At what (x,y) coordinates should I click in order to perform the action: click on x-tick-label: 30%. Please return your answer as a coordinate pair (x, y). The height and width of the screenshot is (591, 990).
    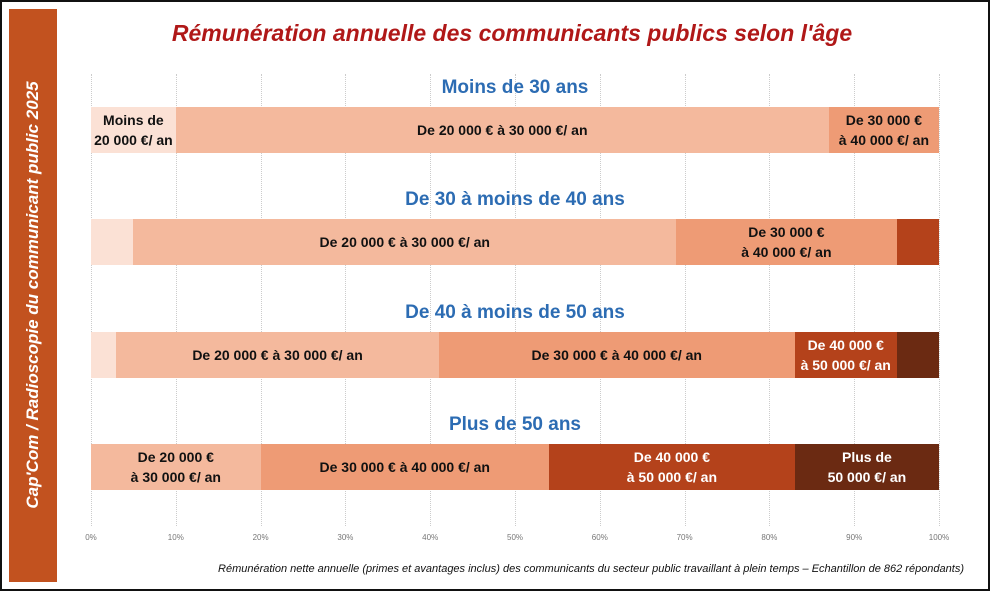
    Looking at the image, I should click on (345, 537).